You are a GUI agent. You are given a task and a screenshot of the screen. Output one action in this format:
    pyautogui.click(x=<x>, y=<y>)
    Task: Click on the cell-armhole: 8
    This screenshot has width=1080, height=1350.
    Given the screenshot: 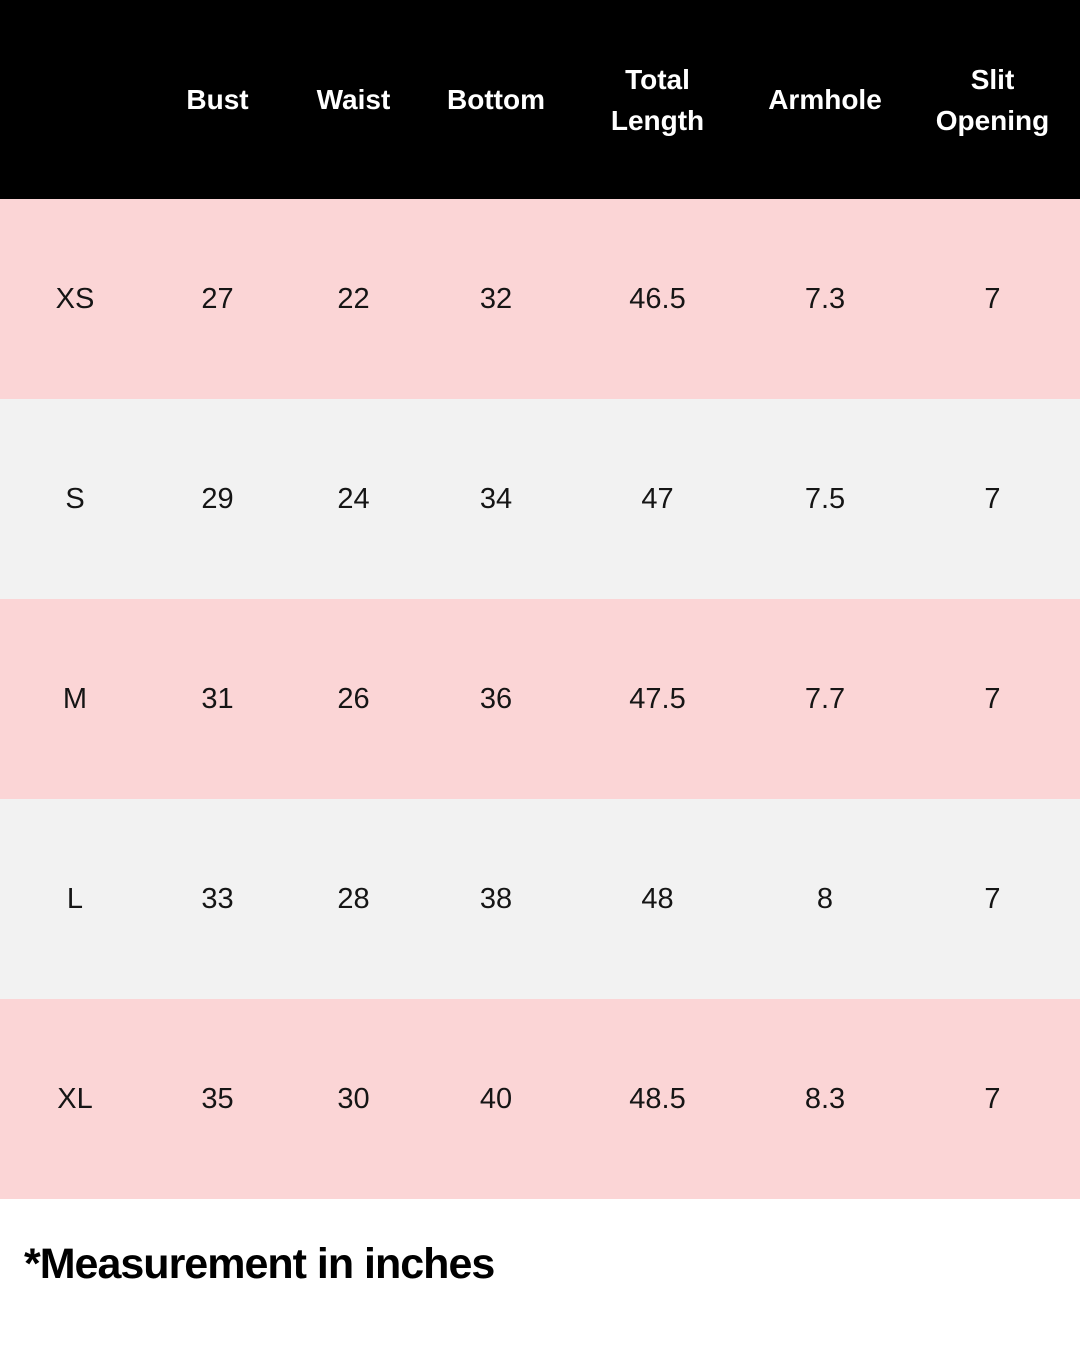 What is the action you would take?
    pyautogui.click(x=825, y=898)
    